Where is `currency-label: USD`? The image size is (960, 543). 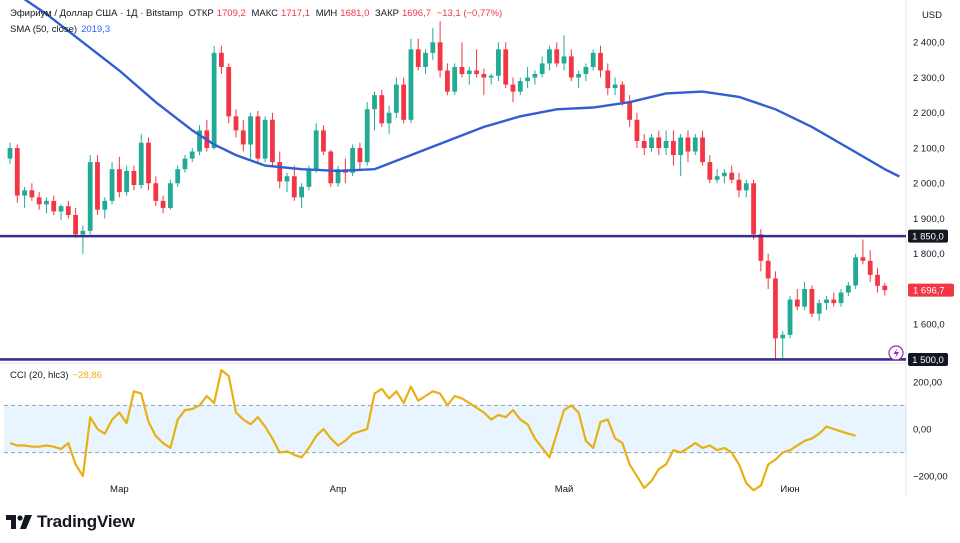 currency-label: USD is located at coordinates (931, 15).